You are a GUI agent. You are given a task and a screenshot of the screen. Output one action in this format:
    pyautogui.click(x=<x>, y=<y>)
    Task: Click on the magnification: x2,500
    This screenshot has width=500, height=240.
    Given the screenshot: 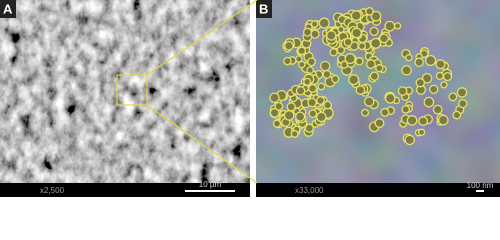 What is the action you would take?
    pyautogui.click(x=52, y=190)
    